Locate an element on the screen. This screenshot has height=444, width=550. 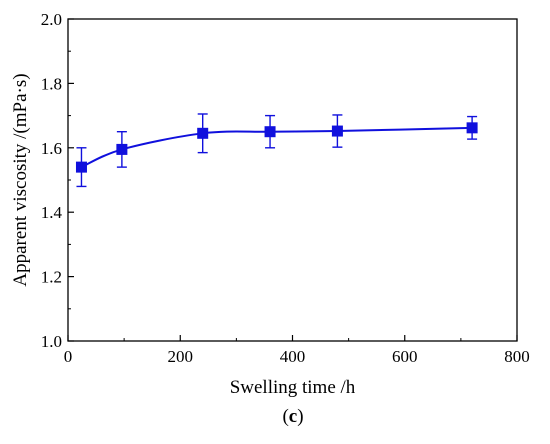
y-tick-label: 1.0 is located at coordinates (51, 341).